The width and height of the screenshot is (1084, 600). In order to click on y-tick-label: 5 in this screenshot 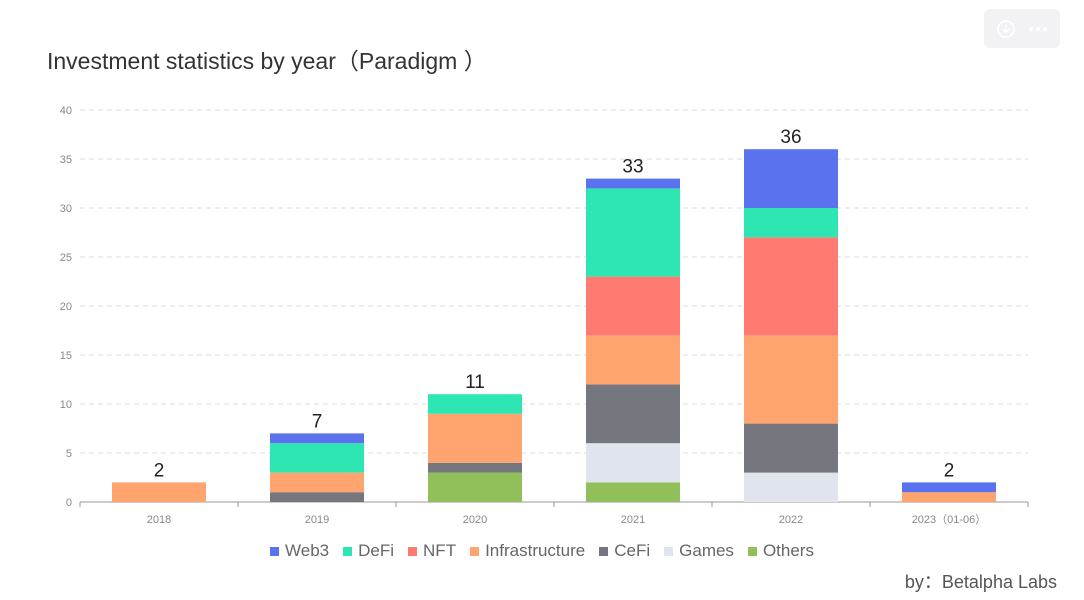, I will do `click(69, 454)`.